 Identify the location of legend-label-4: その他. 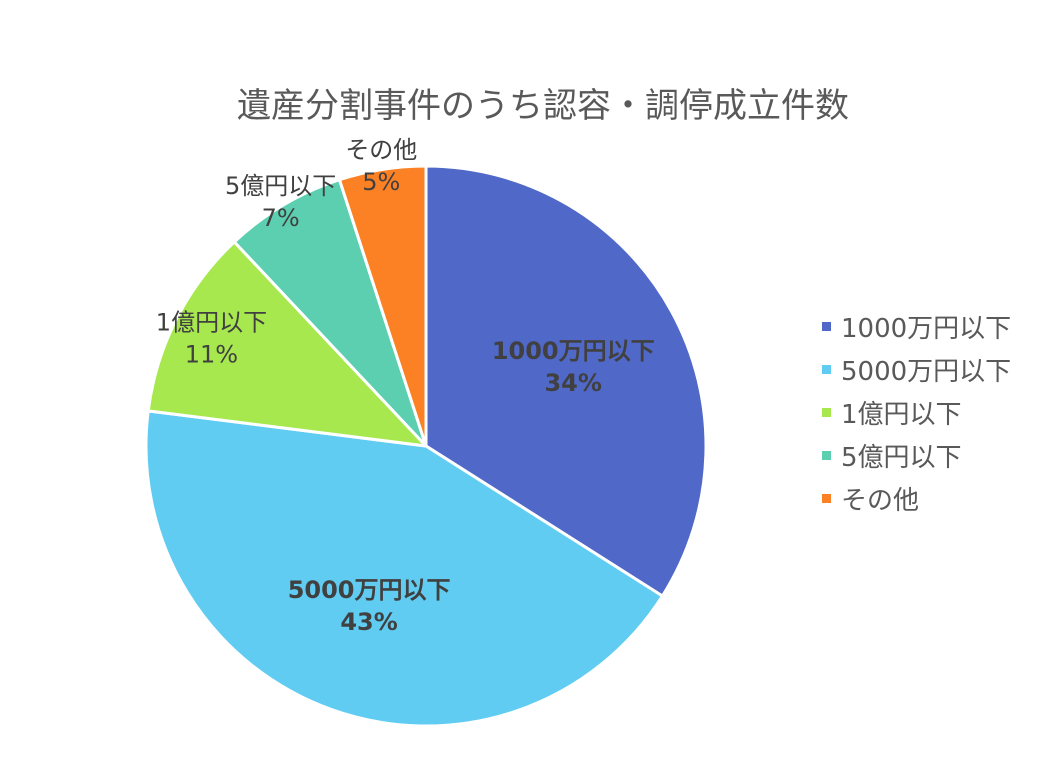
(880, 501).